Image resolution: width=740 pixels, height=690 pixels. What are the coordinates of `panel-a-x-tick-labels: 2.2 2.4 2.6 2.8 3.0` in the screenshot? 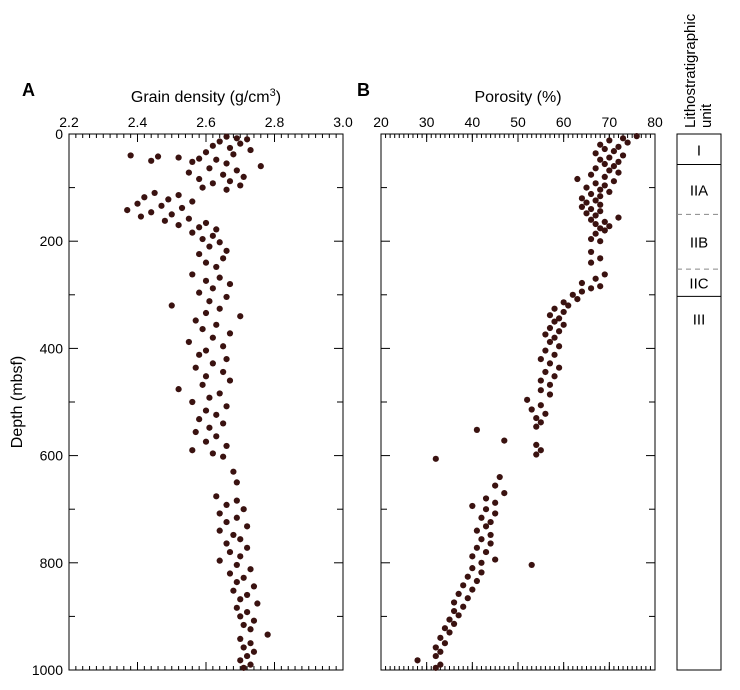 It's located at (206, 122).